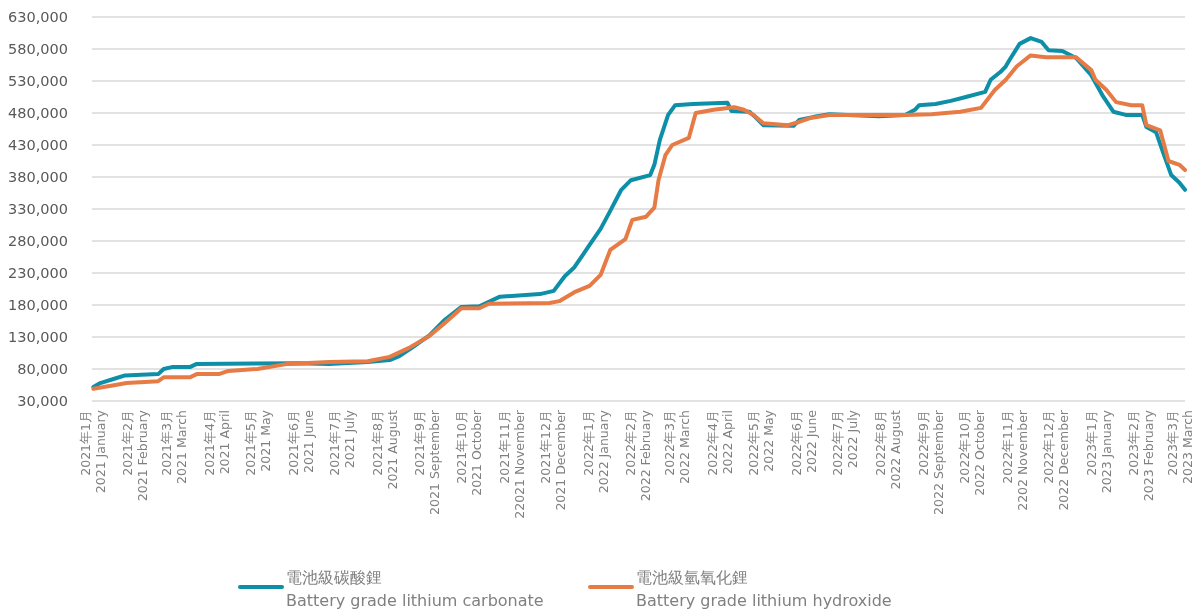 Image resolution: width=1193 pixels, height=611 pixels. Describe the element at coordinates (468, 452) in the screenshot. I see `x-tick-label: 2021年10月 2021 October` at that location.